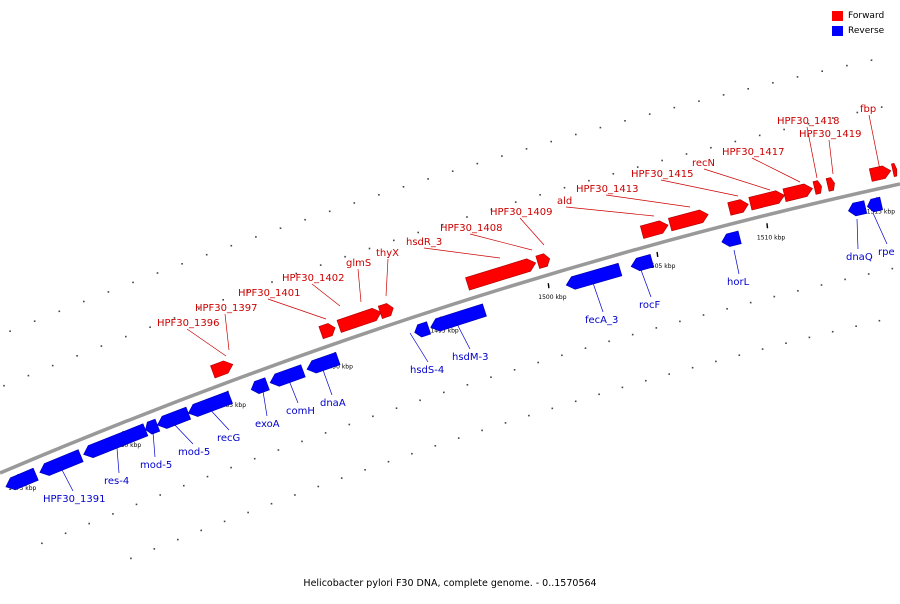 The width and height of the screenshot is (900, 604). I want to click on tick-label: 1495 kbp, so click(444, 331).